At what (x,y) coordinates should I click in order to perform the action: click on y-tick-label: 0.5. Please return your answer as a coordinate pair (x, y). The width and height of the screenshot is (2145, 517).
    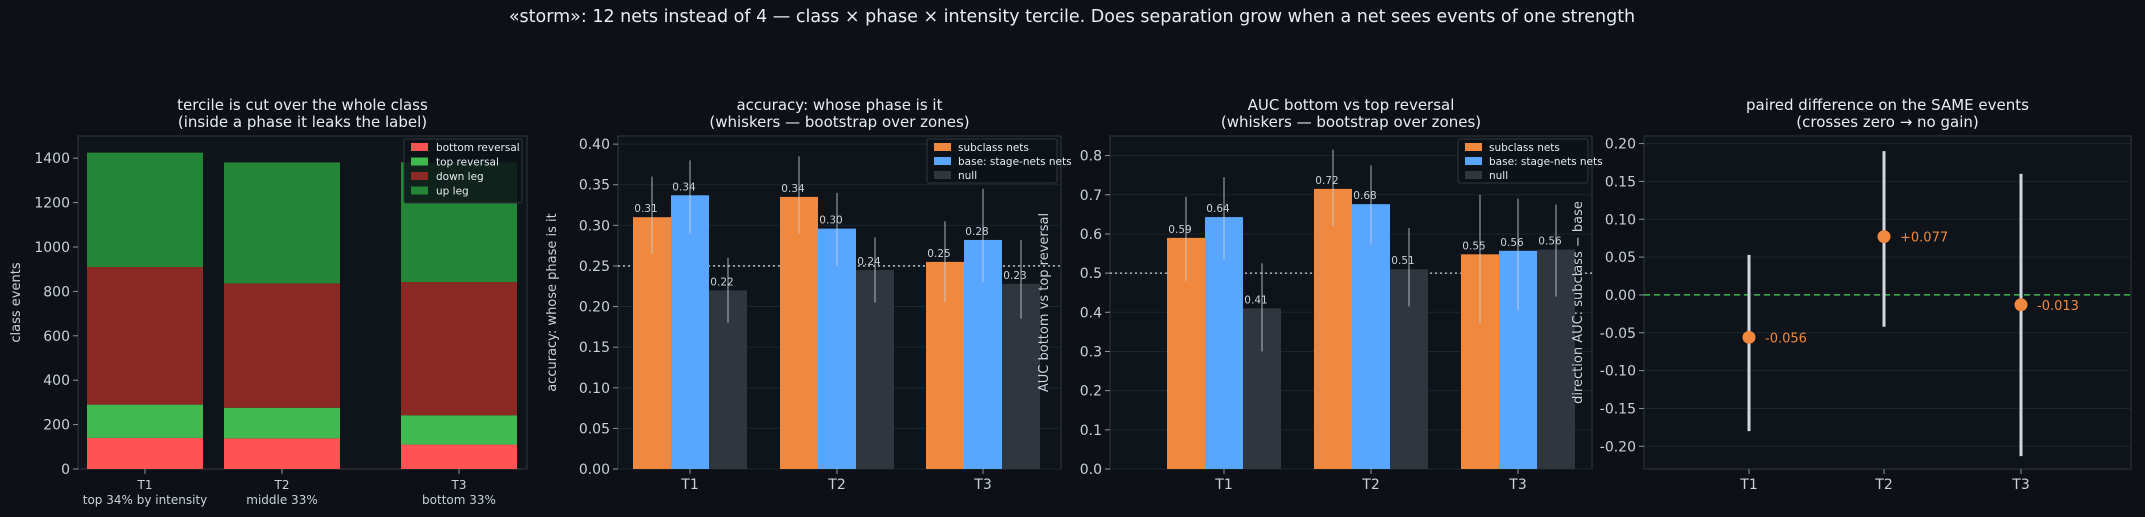
    Looking at the image, I should click on (1091, 274).